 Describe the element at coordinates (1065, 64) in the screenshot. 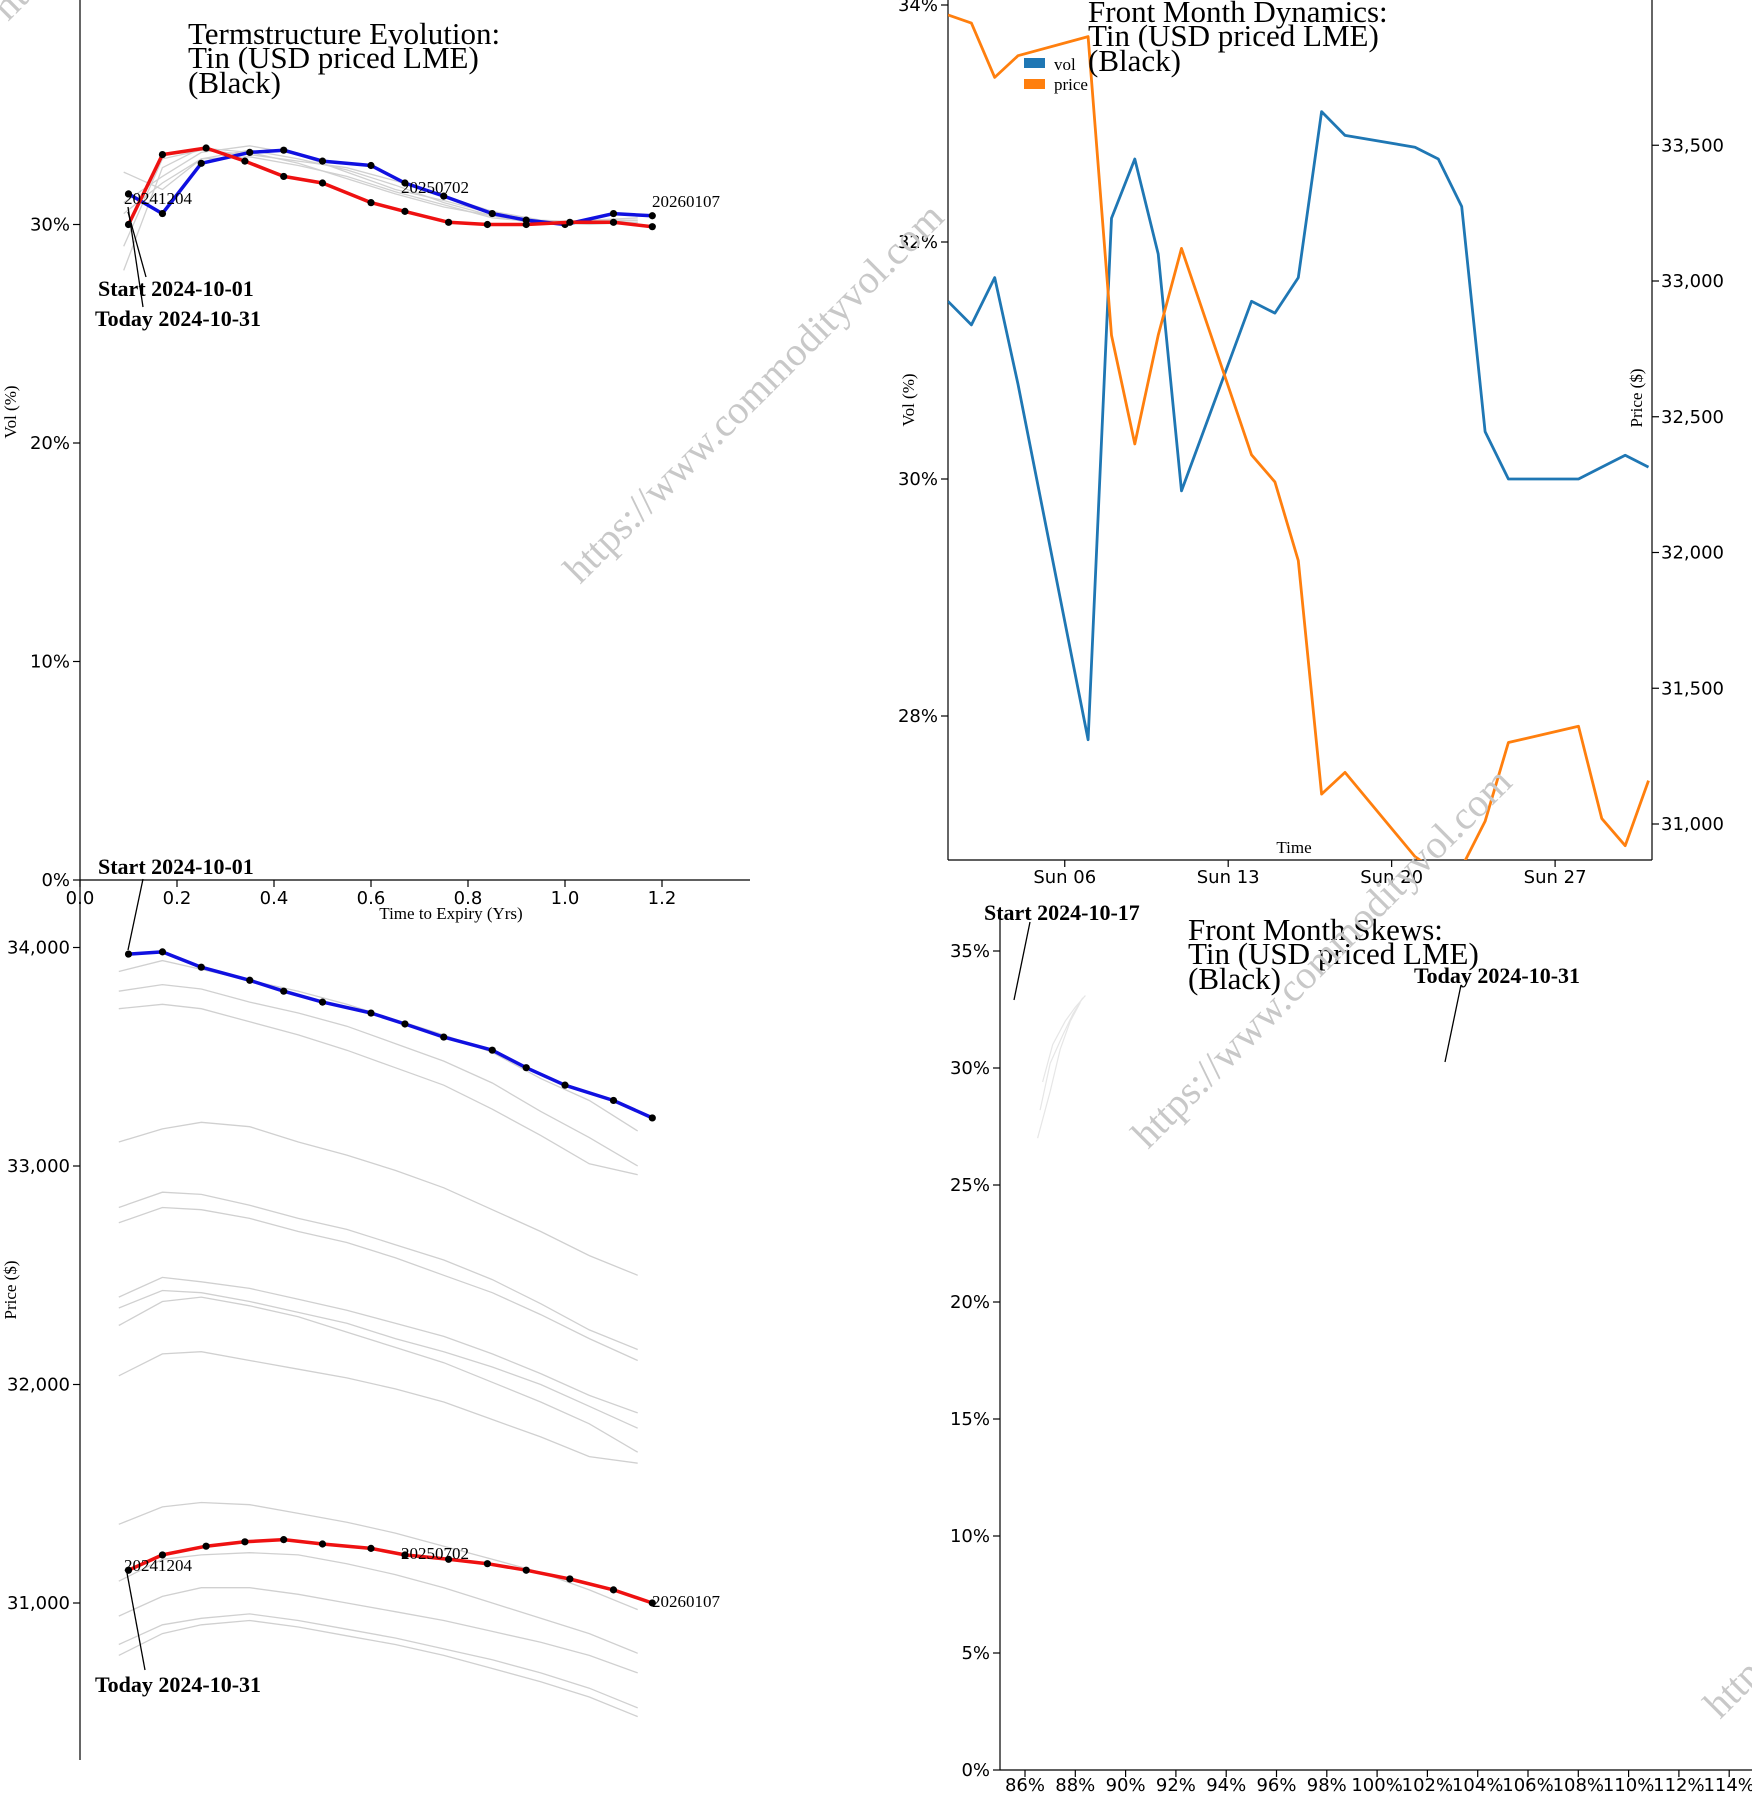

I see `legend-vol-label: vol` at that location.